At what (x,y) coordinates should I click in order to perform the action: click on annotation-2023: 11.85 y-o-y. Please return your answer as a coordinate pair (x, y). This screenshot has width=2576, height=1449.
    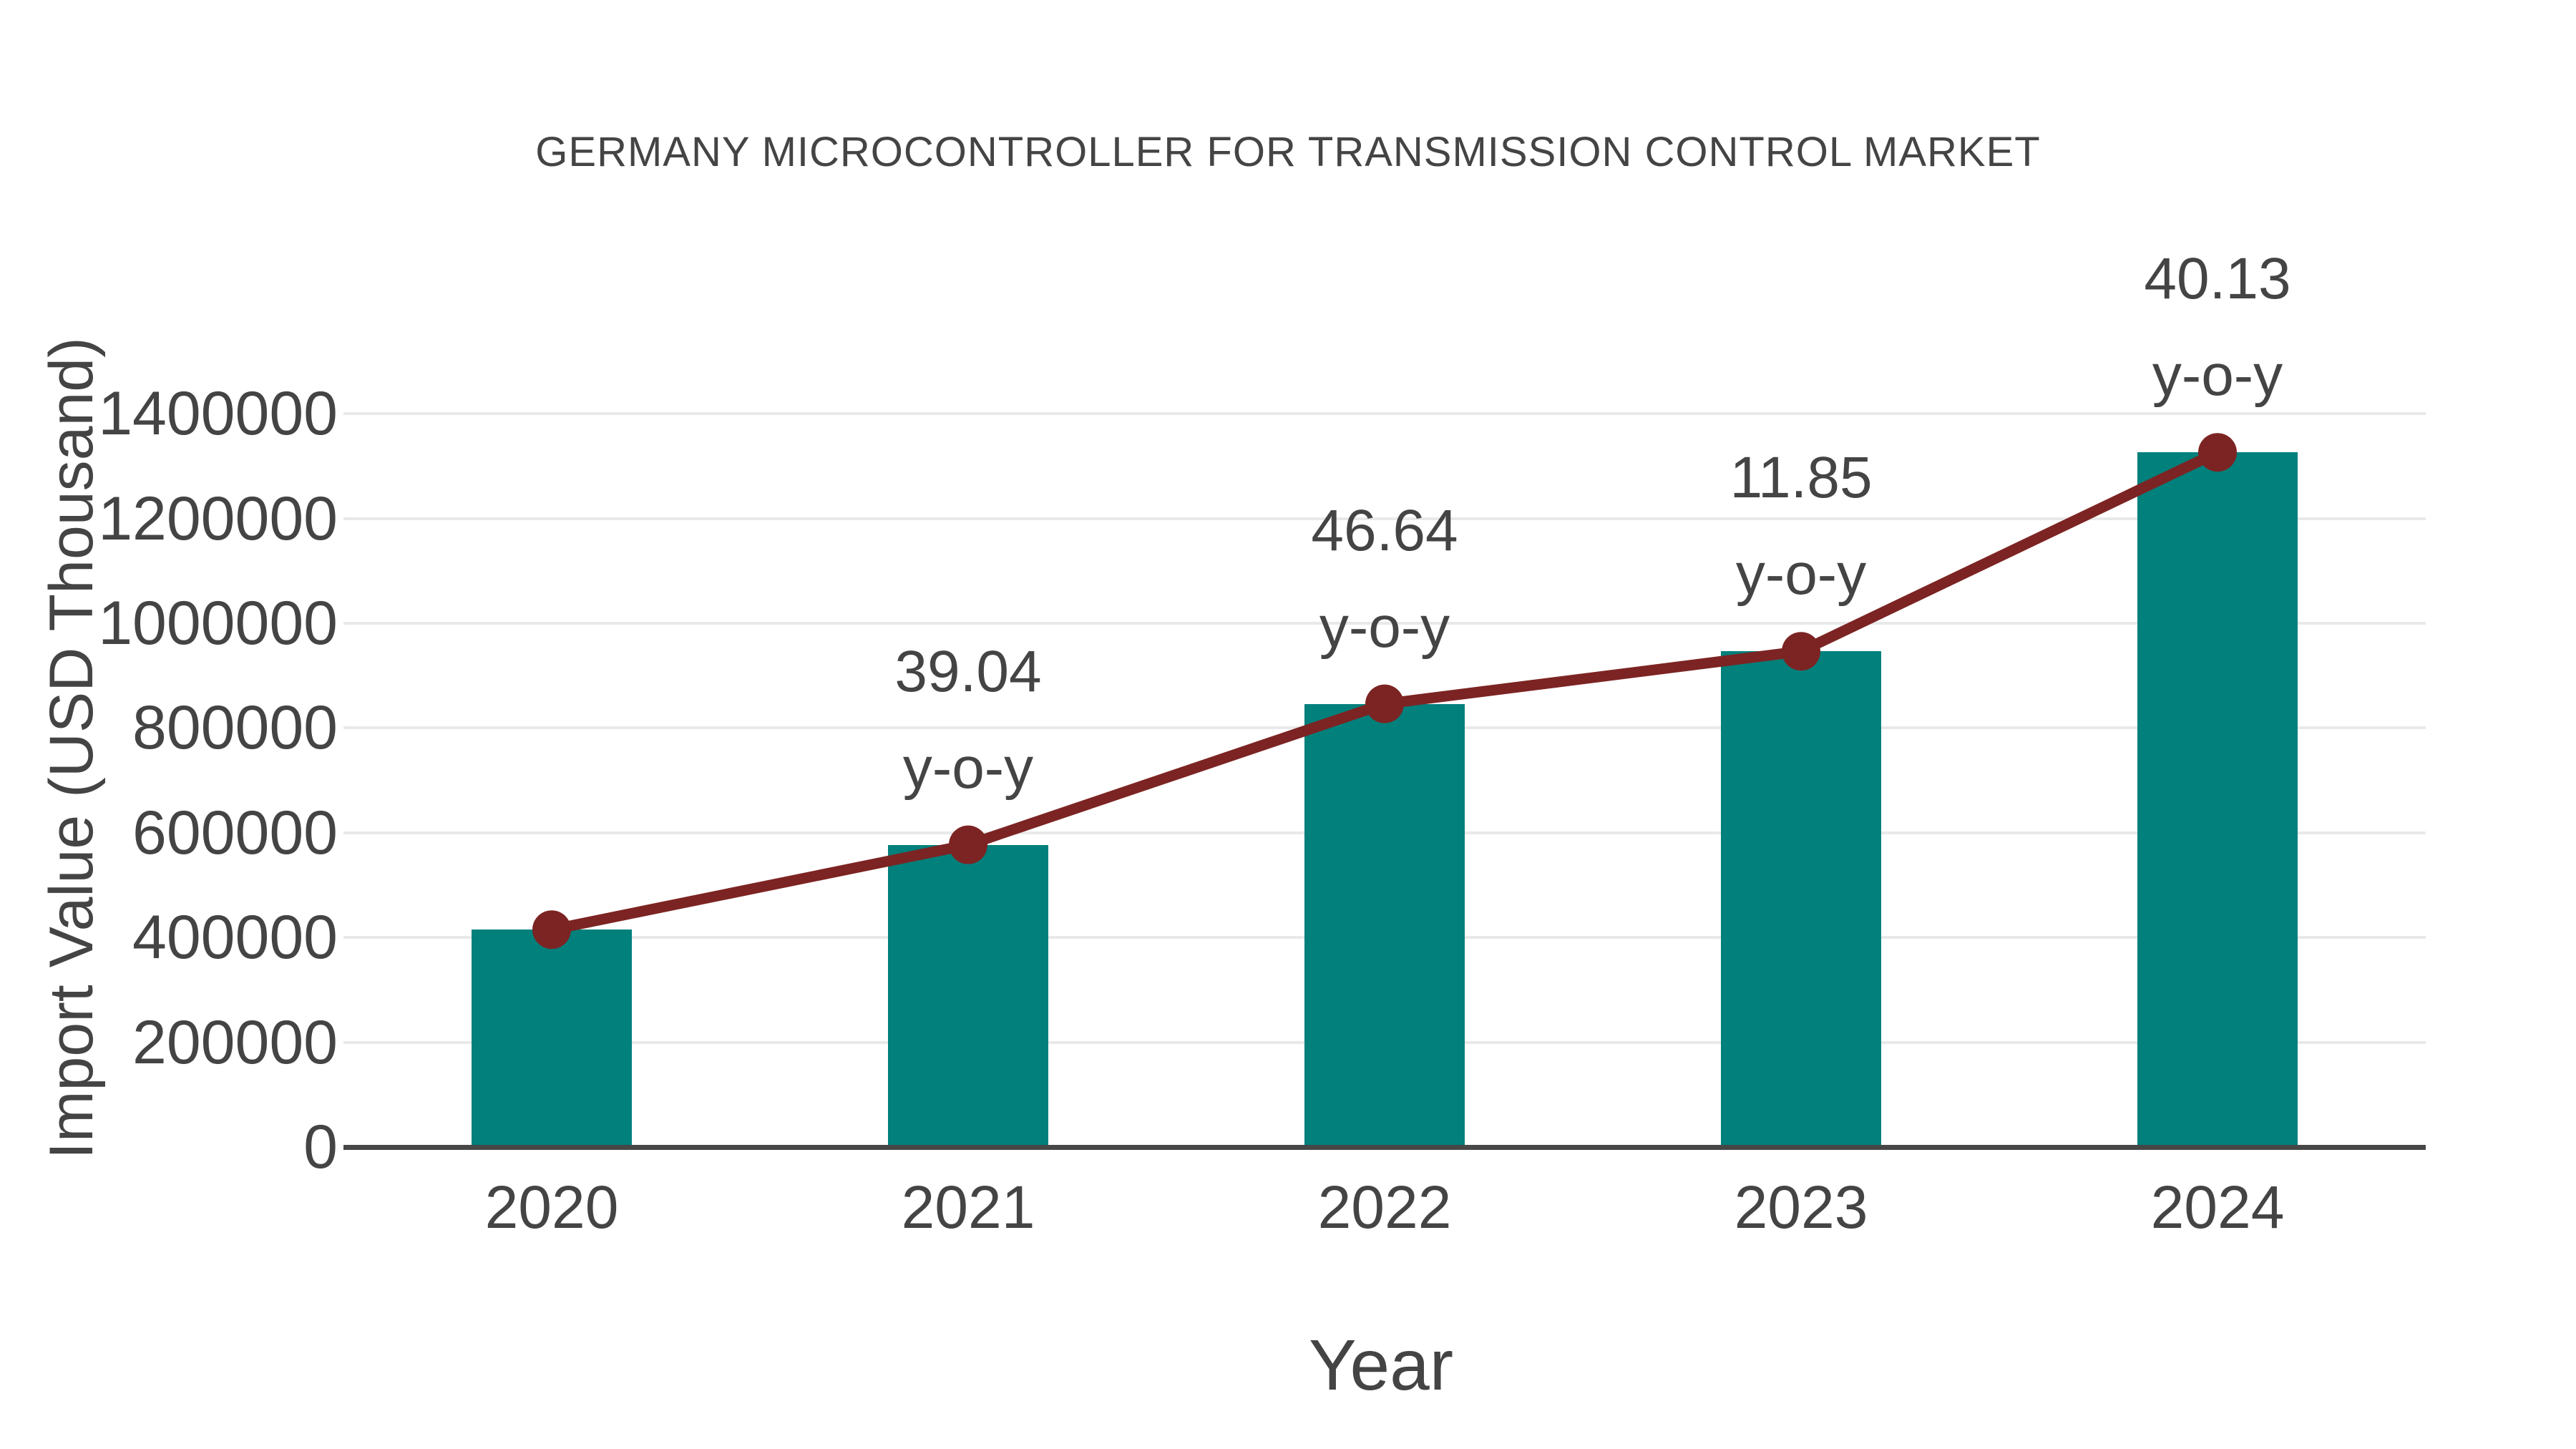
    Looking at the image, I should click on (1801, 526).